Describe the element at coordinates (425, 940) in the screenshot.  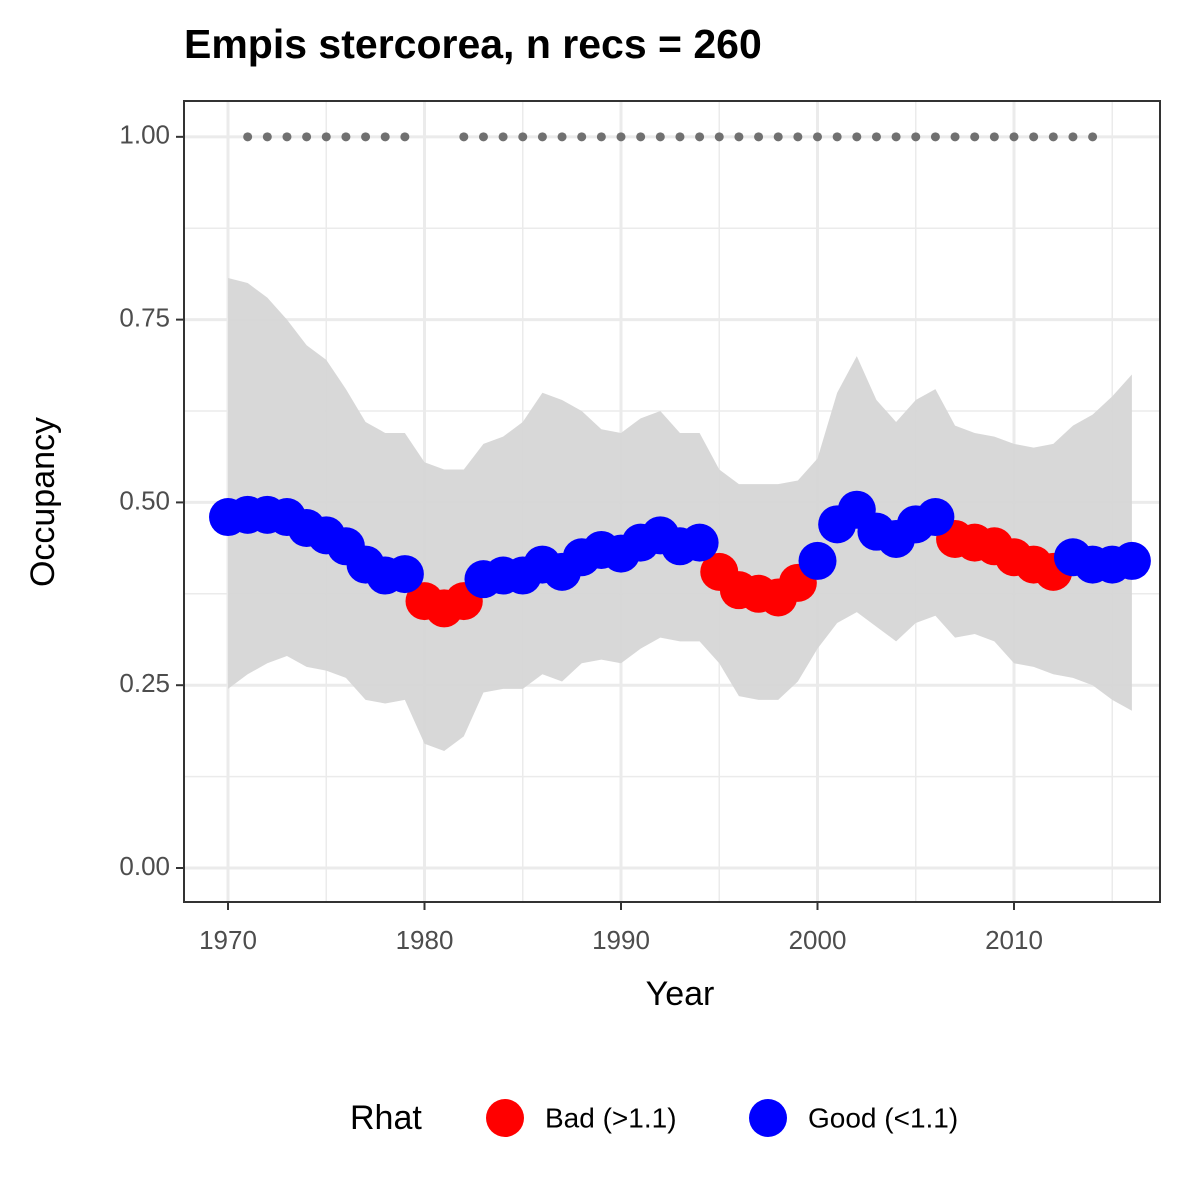
I see `x-tick-label: 1980` at that location.